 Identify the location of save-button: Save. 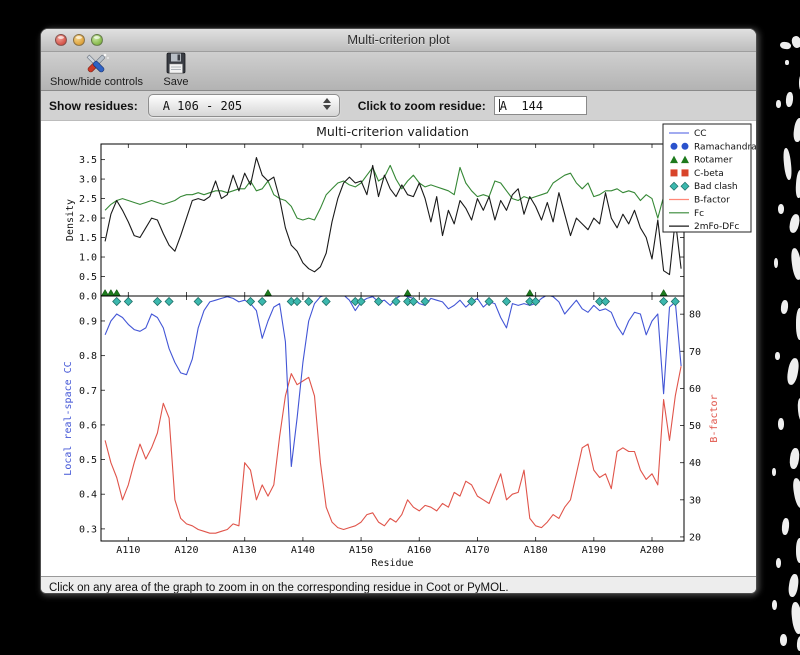
(176, 70).